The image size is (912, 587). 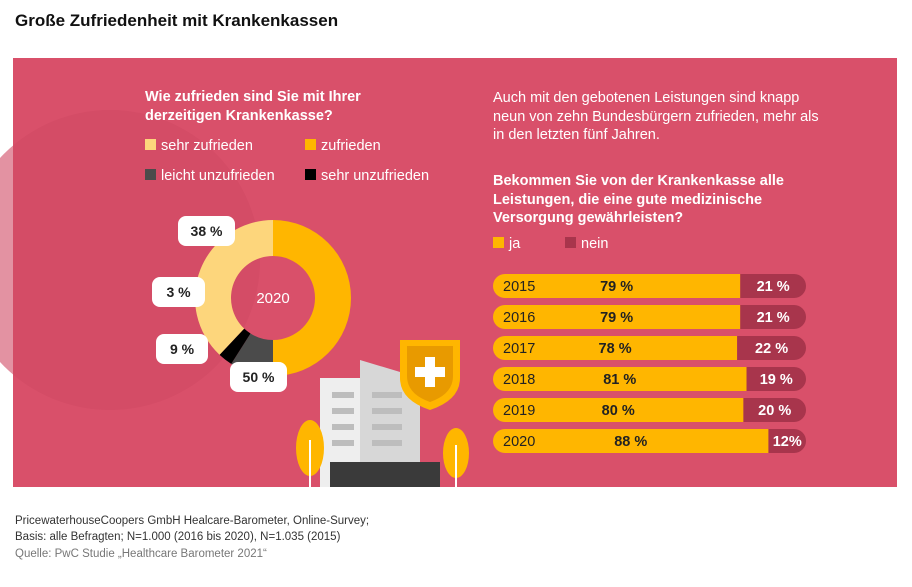 What do you see at coordinates (519, 442) in the screenshot?
I see `category-label: 2020` at bounding box center [519, 442].